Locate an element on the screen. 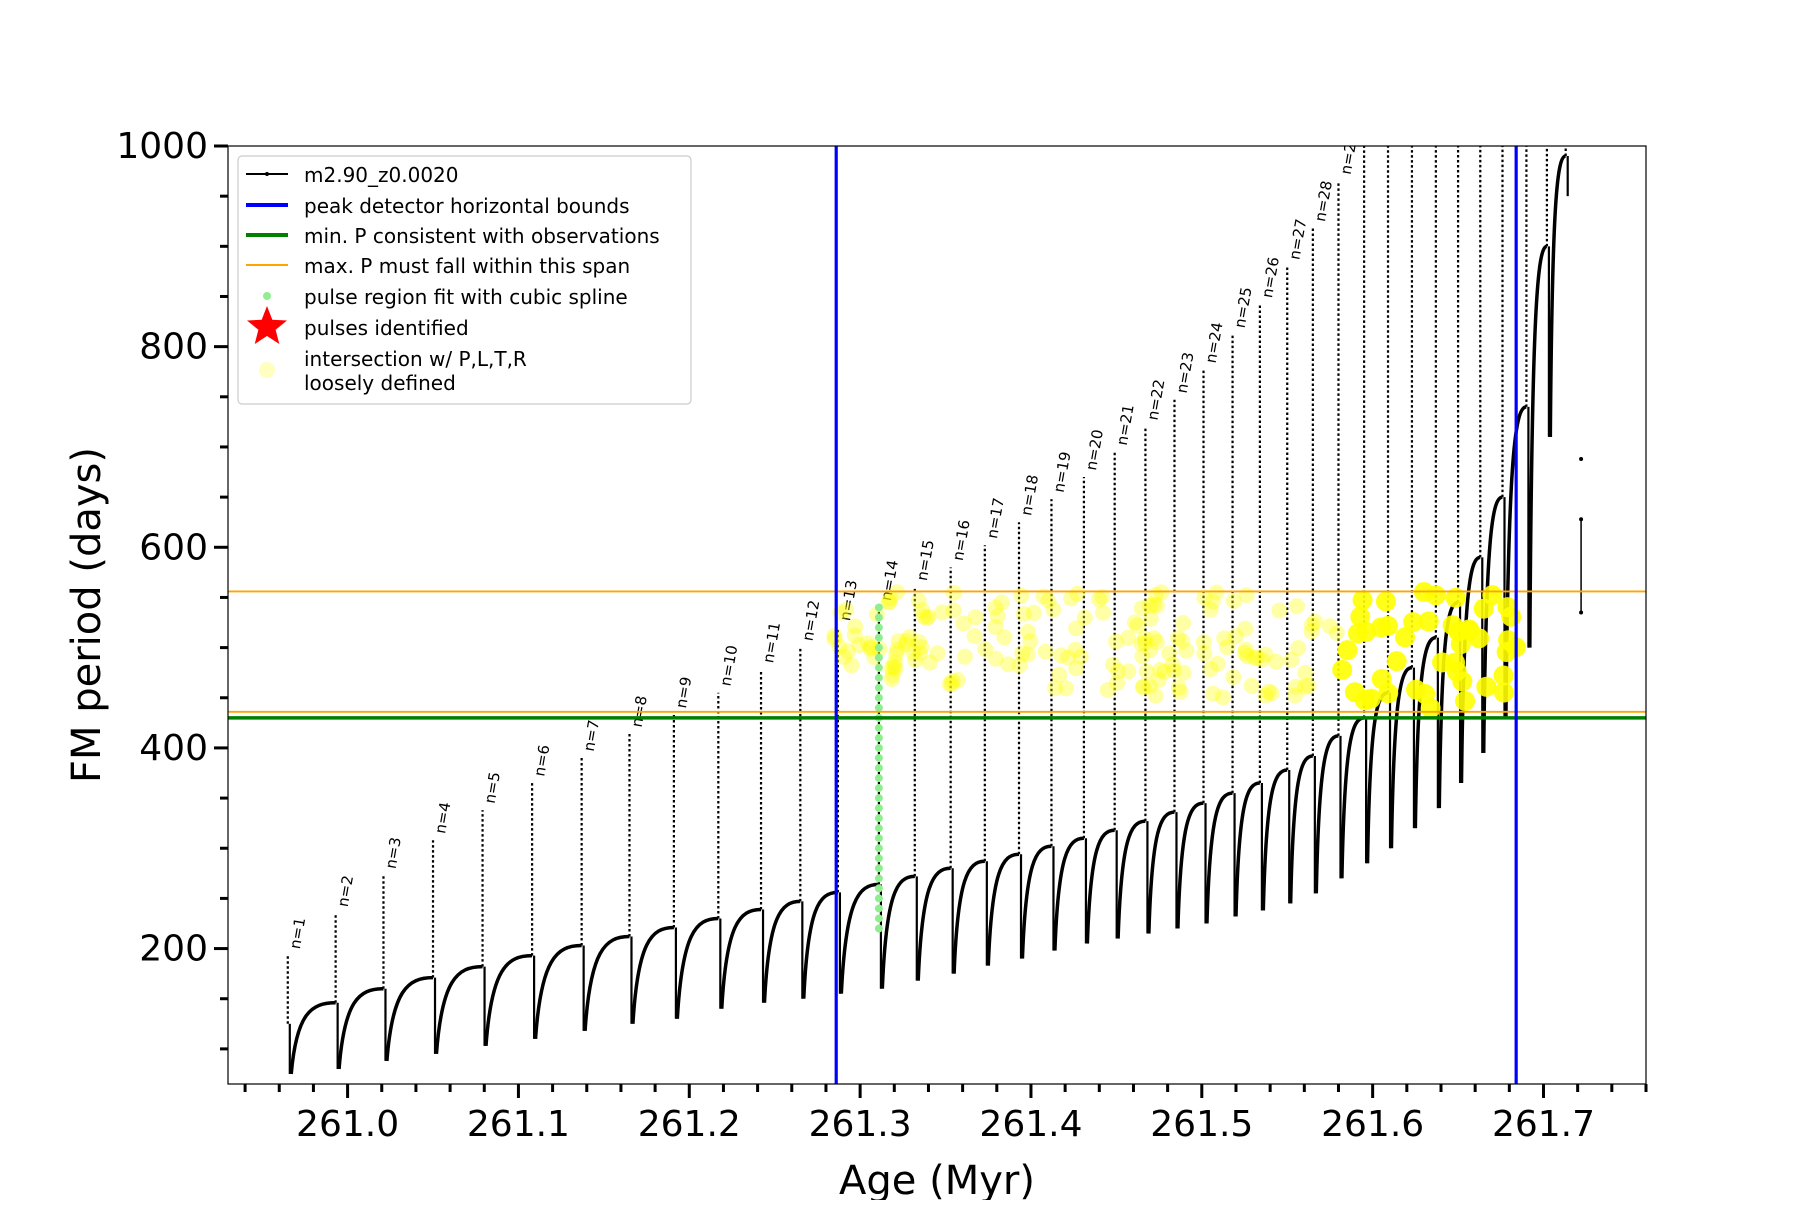 The image size is (1800, 1205). legend-label: pulses identified is located at coordinates (386, 328).